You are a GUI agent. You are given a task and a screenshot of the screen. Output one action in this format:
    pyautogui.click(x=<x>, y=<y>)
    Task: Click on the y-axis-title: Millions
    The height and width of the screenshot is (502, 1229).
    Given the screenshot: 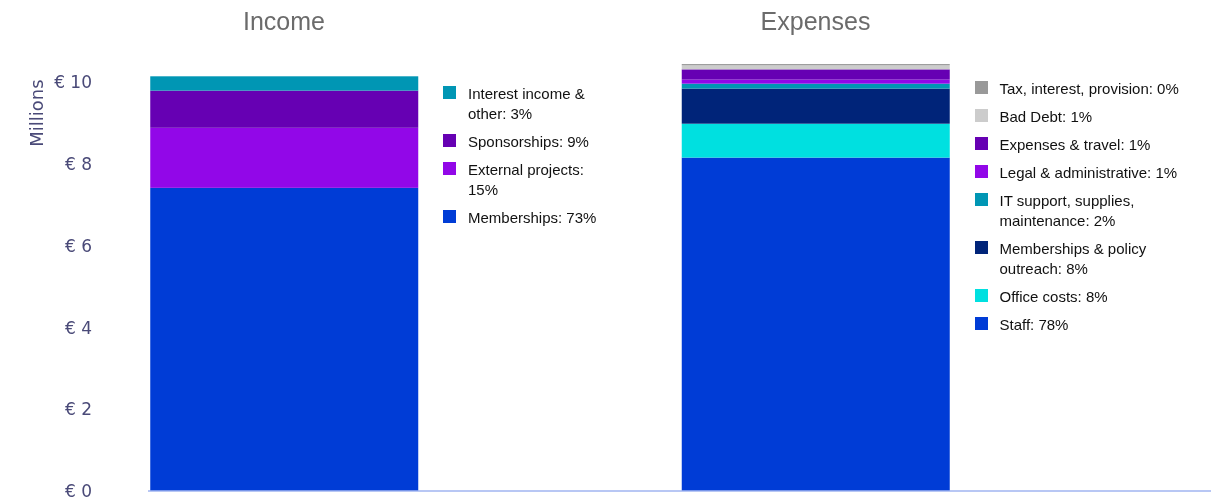 What is the action you would take?
    pyautogui.click(x=36, y=113)
    